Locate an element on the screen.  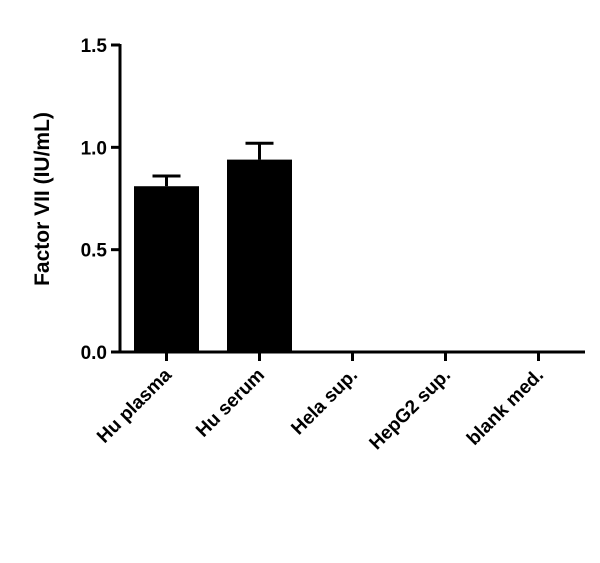
x-category-label: HepG2 sup. is located at coordinates (411, 410).